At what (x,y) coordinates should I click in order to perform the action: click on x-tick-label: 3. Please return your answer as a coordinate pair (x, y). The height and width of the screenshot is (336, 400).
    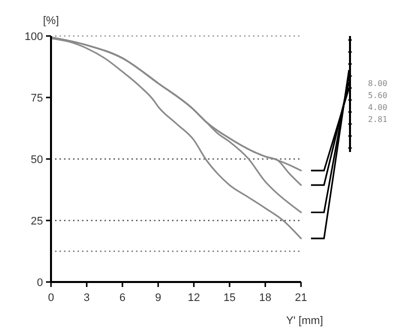
    Looking at the image, I should click on (87, 298).